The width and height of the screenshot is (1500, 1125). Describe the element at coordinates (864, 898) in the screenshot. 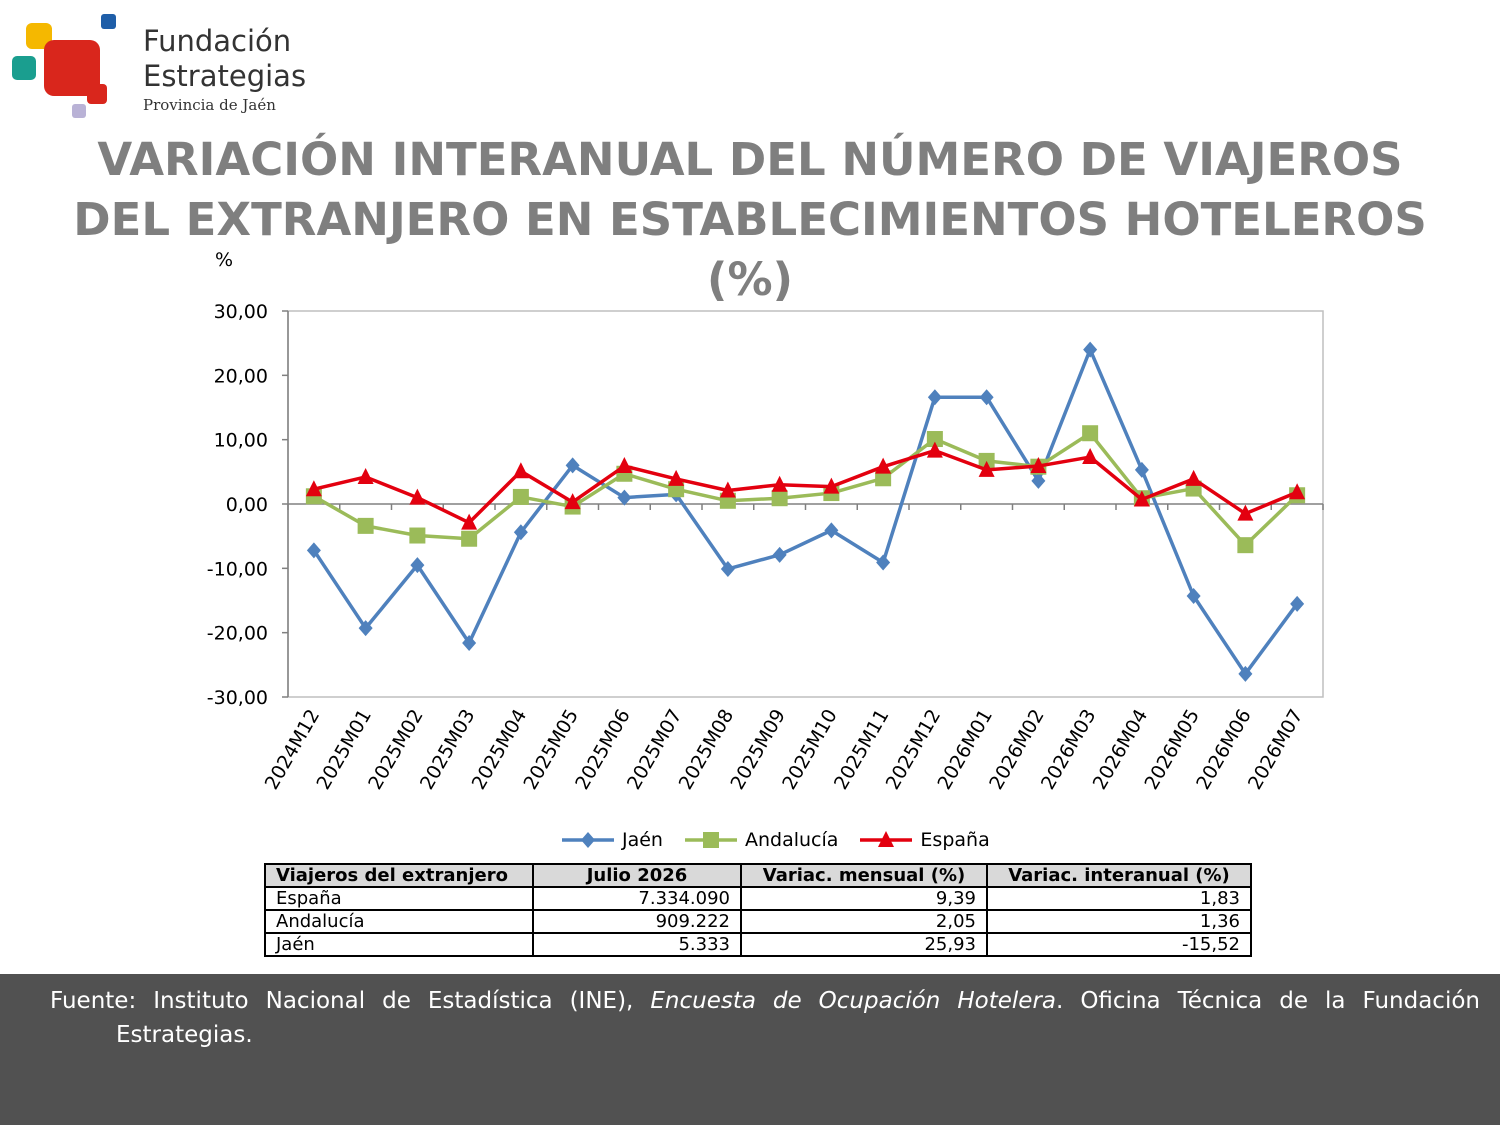

I see `table-cell: 9,39` at that location.